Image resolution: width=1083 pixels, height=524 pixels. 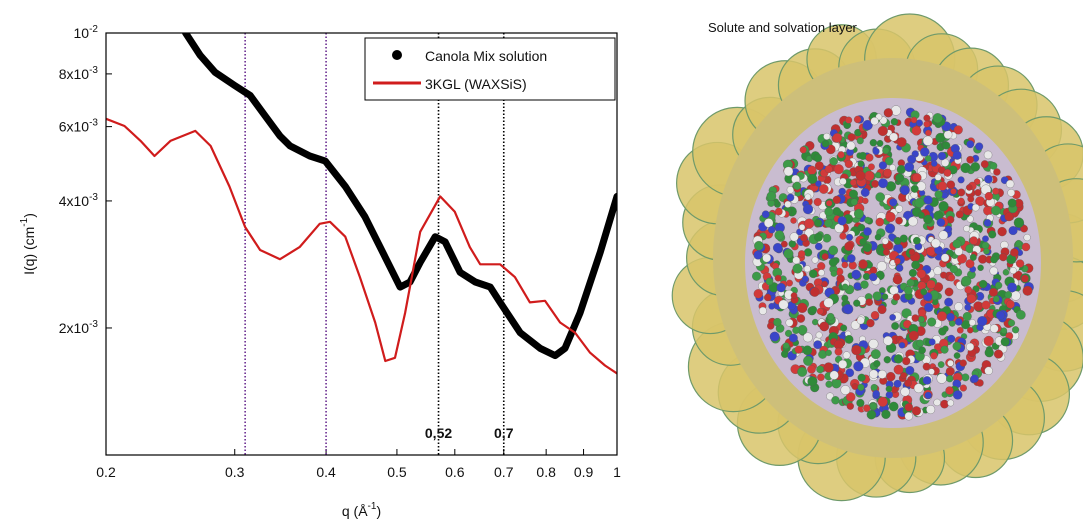 What do you see at coordinates (24, 221) in the screenshot?
I see `y-label-exponent: -1` at bounding box center [24, 221].